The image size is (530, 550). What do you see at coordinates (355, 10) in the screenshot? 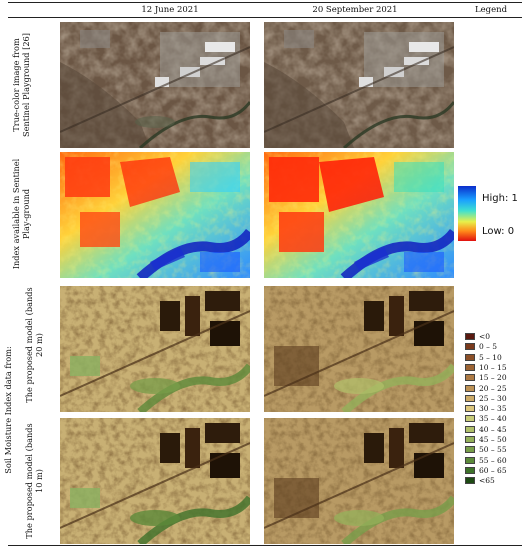
I see `column-header-september: 20 September 2021` at bounding box center [355, 10].